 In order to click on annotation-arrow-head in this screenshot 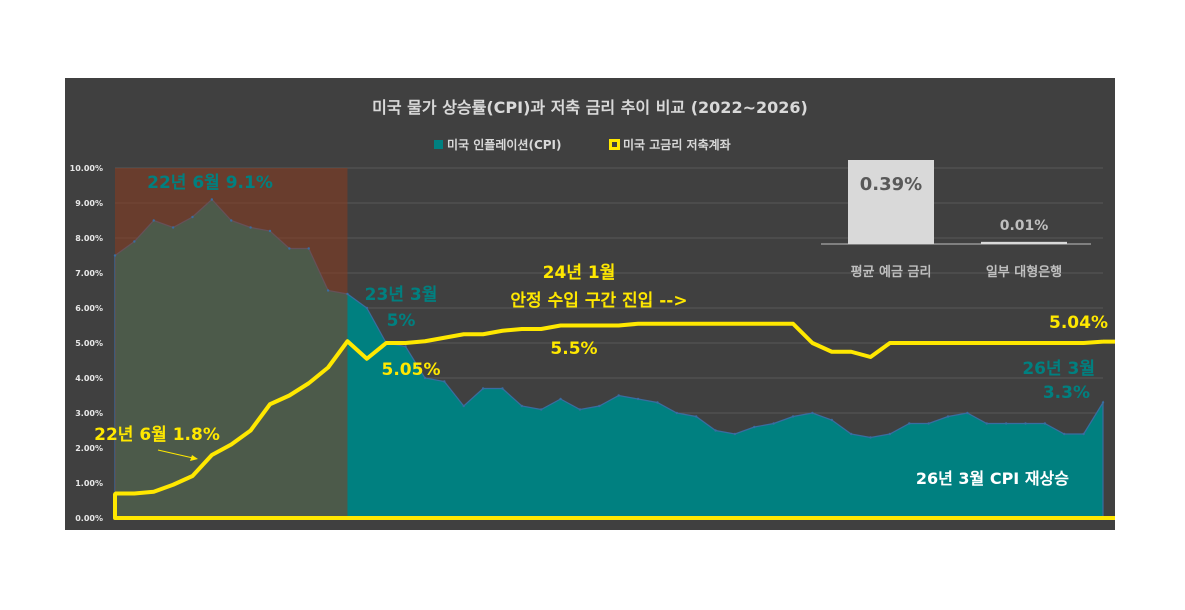, I will do `click(194, 458)`.